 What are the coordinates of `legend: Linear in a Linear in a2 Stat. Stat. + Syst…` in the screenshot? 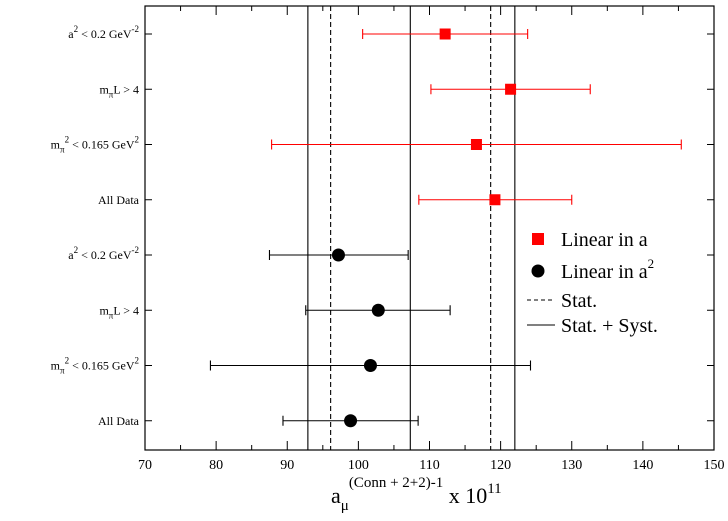 It's located at (592, 283).